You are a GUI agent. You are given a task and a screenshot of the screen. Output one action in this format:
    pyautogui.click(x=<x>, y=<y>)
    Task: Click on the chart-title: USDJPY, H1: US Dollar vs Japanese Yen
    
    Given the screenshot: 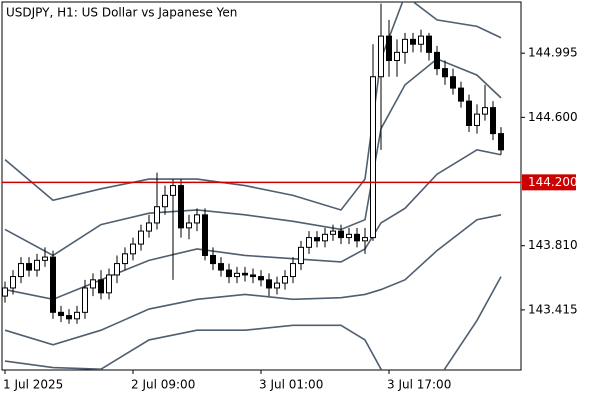 What is the action you would take?
    pyautogui.click(x=121, y=13)
    